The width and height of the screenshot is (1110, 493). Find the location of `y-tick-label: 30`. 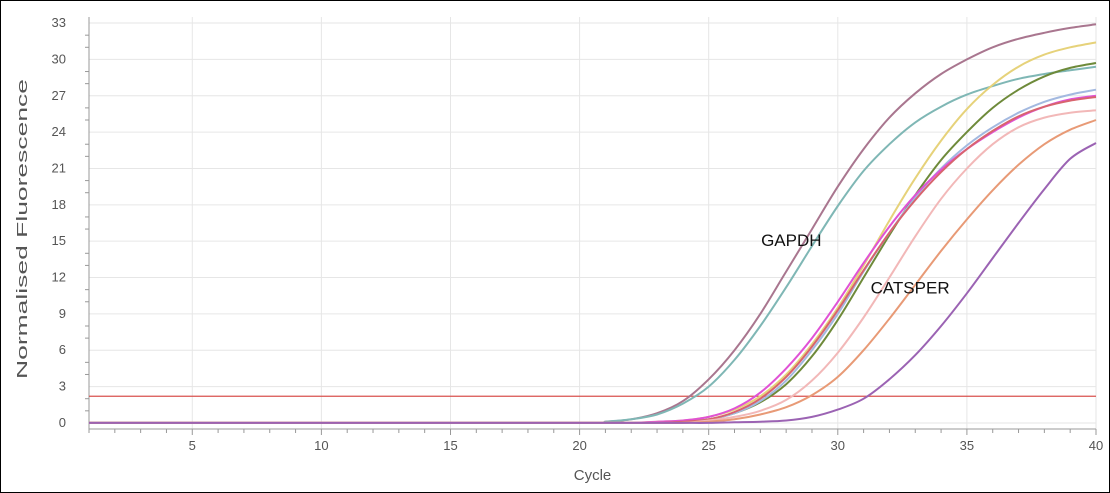

y-tick-label: 30 is located at coordinates (59, 58).